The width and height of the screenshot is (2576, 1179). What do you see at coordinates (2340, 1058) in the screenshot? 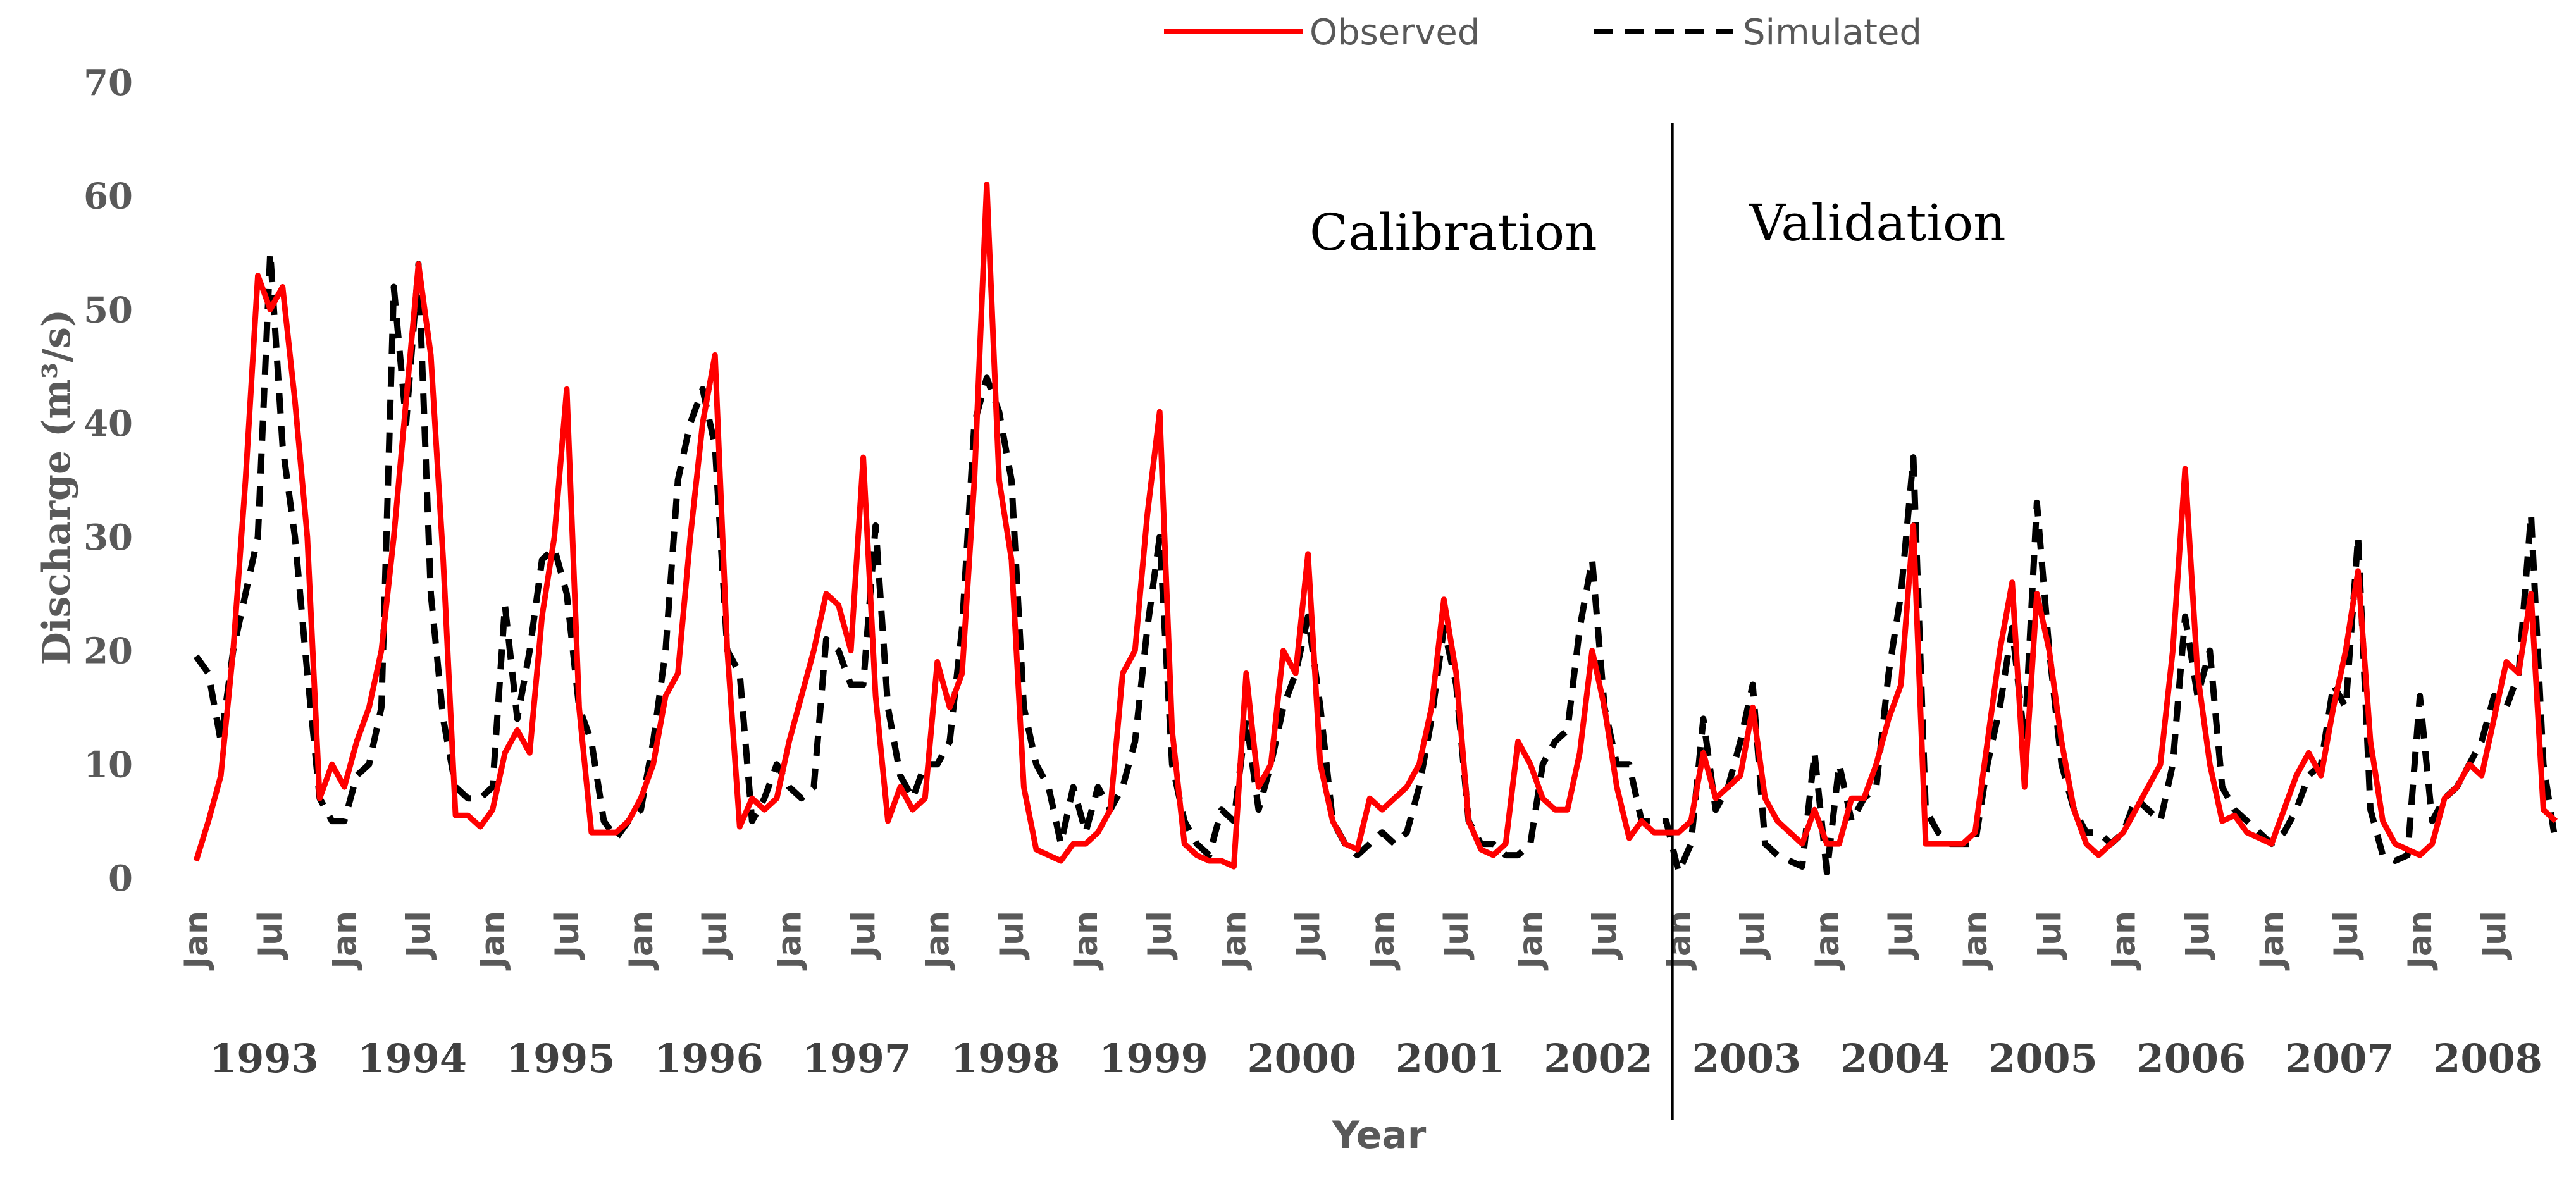
I see `year-label: 2007` at bounding box center [2340, 1058].